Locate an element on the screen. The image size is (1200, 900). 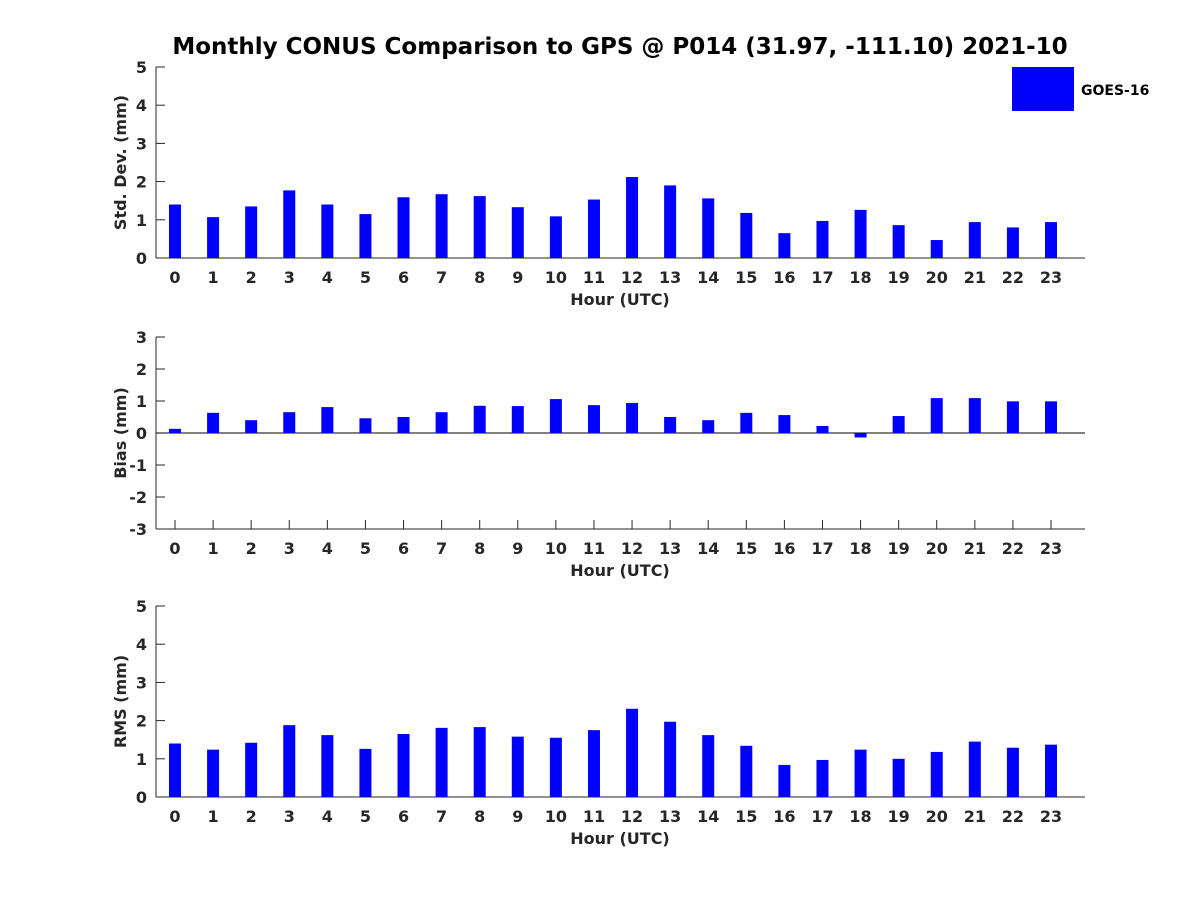
bias-x-tick-label: 10 is located at coordinates (556, 548).